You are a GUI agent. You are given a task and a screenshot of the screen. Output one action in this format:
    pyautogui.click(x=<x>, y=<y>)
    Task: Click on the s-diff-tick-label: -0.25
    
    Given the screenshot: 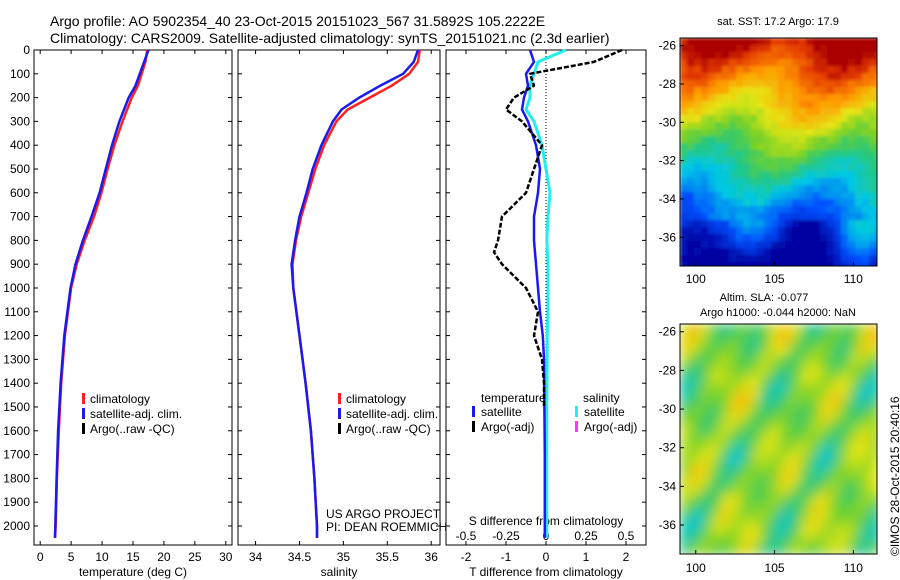 What is the action you would take?
    pyautogui.click(x=506, y=536)
    